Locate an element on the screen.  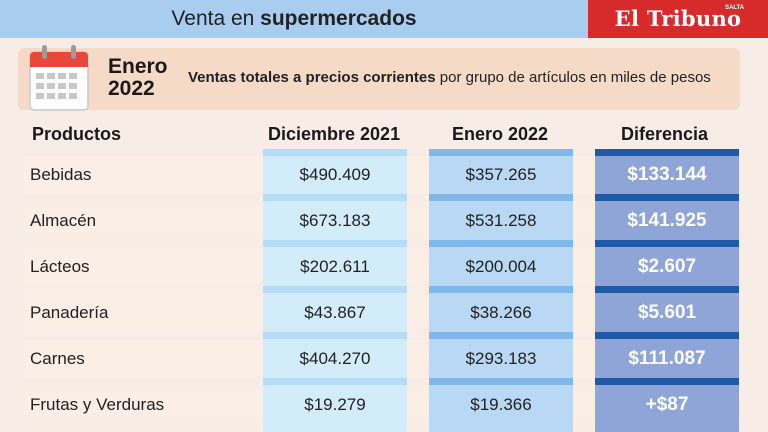
col-header-diferencia: Diferencia is located at coordinates (665, 134).